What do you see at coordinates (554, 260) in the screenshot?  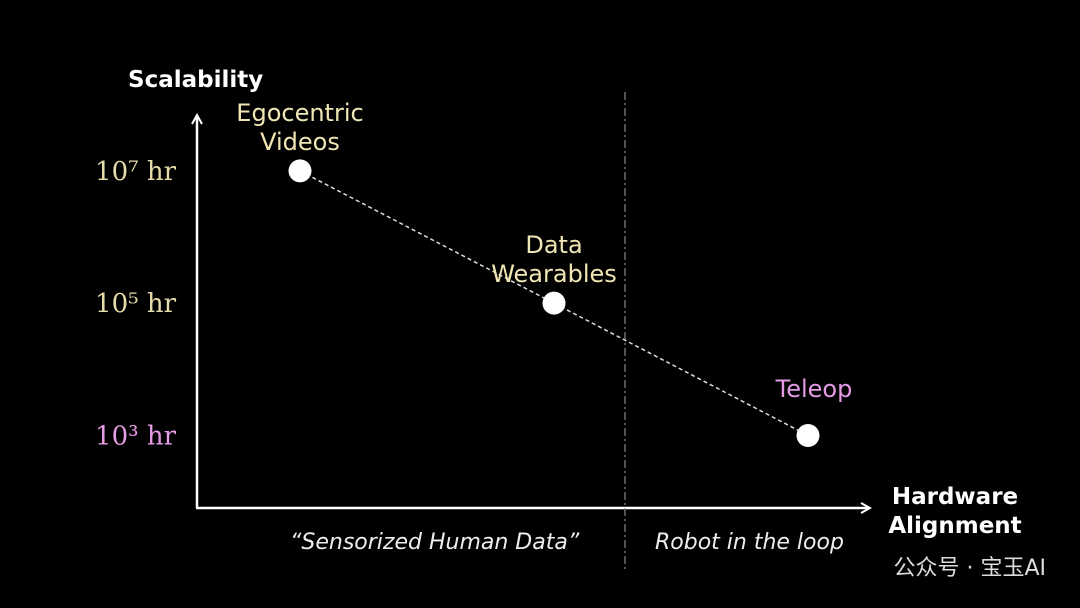 I see `point-label: Data Wearables` at bounding box center [554, 260].